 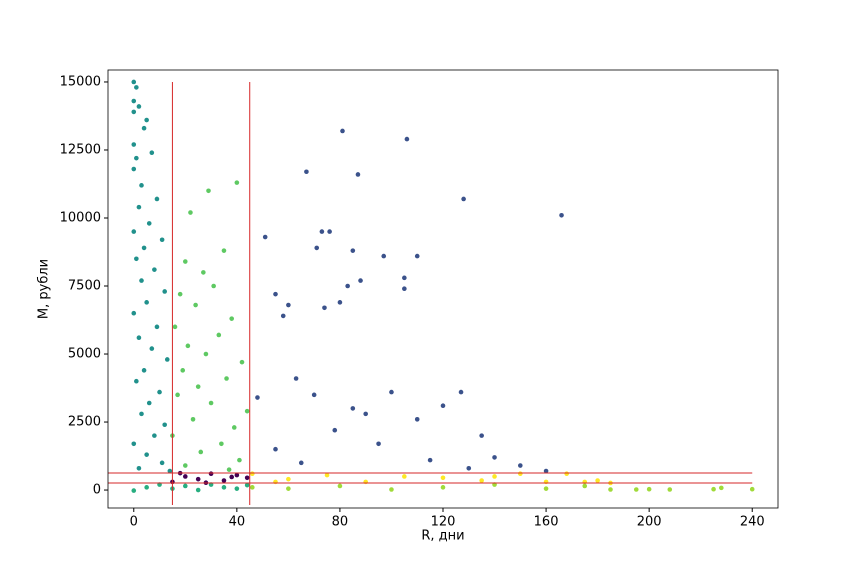 What do you see at coordinates (546, 522) in the screenshot?
I see `x-tick-label: 160` at bounding box center [546, 522].